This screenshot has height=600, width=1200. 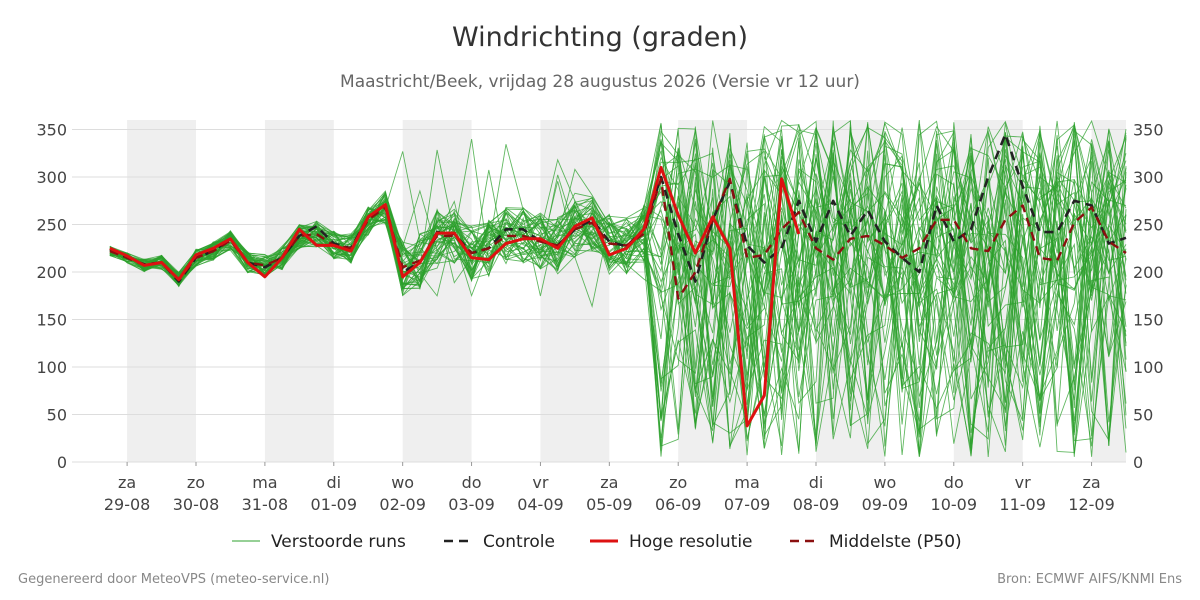 I want to click on y-tick-label-right-200: 200, so click(x=1148, y=272).